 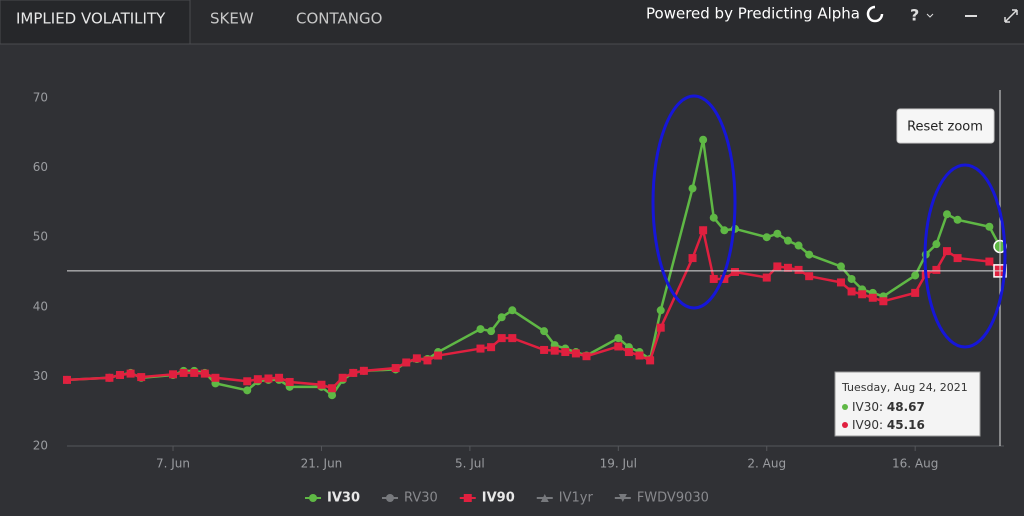 What do you see at coordinates (930, 15) in the screenshot?
I see `dropdown-icon` at bounding box center [930, 15].